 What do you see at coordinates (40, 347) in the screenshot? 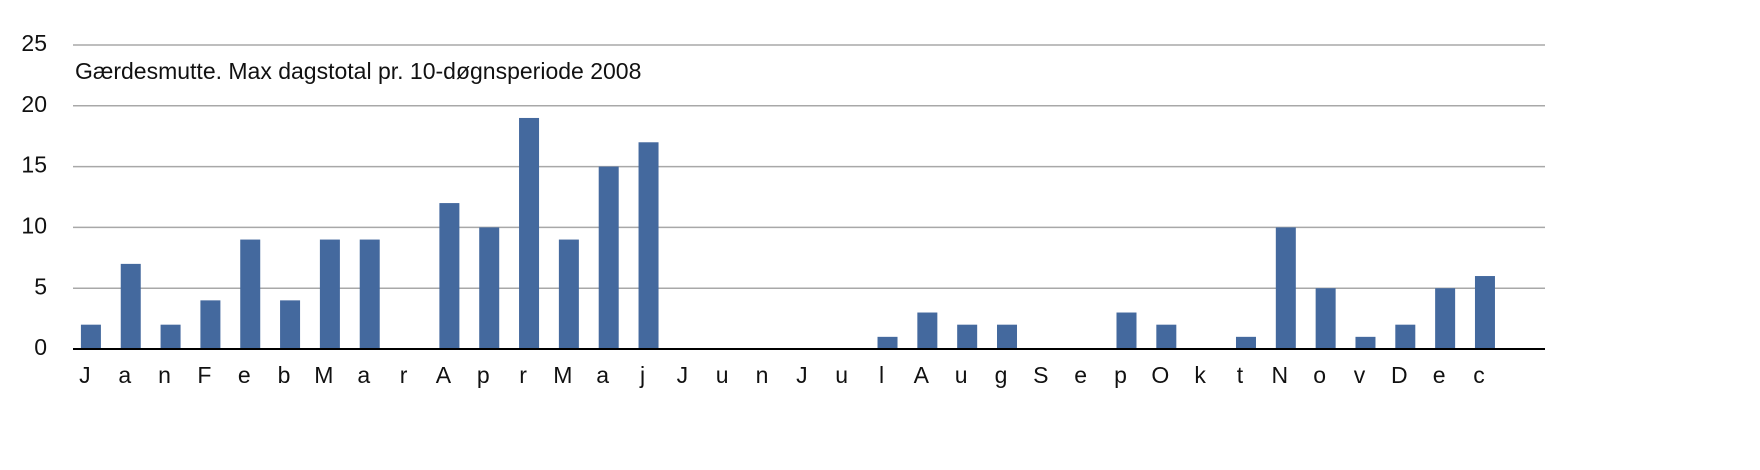
I see `y-tick-label: 0` at bounding box center [40, 347].